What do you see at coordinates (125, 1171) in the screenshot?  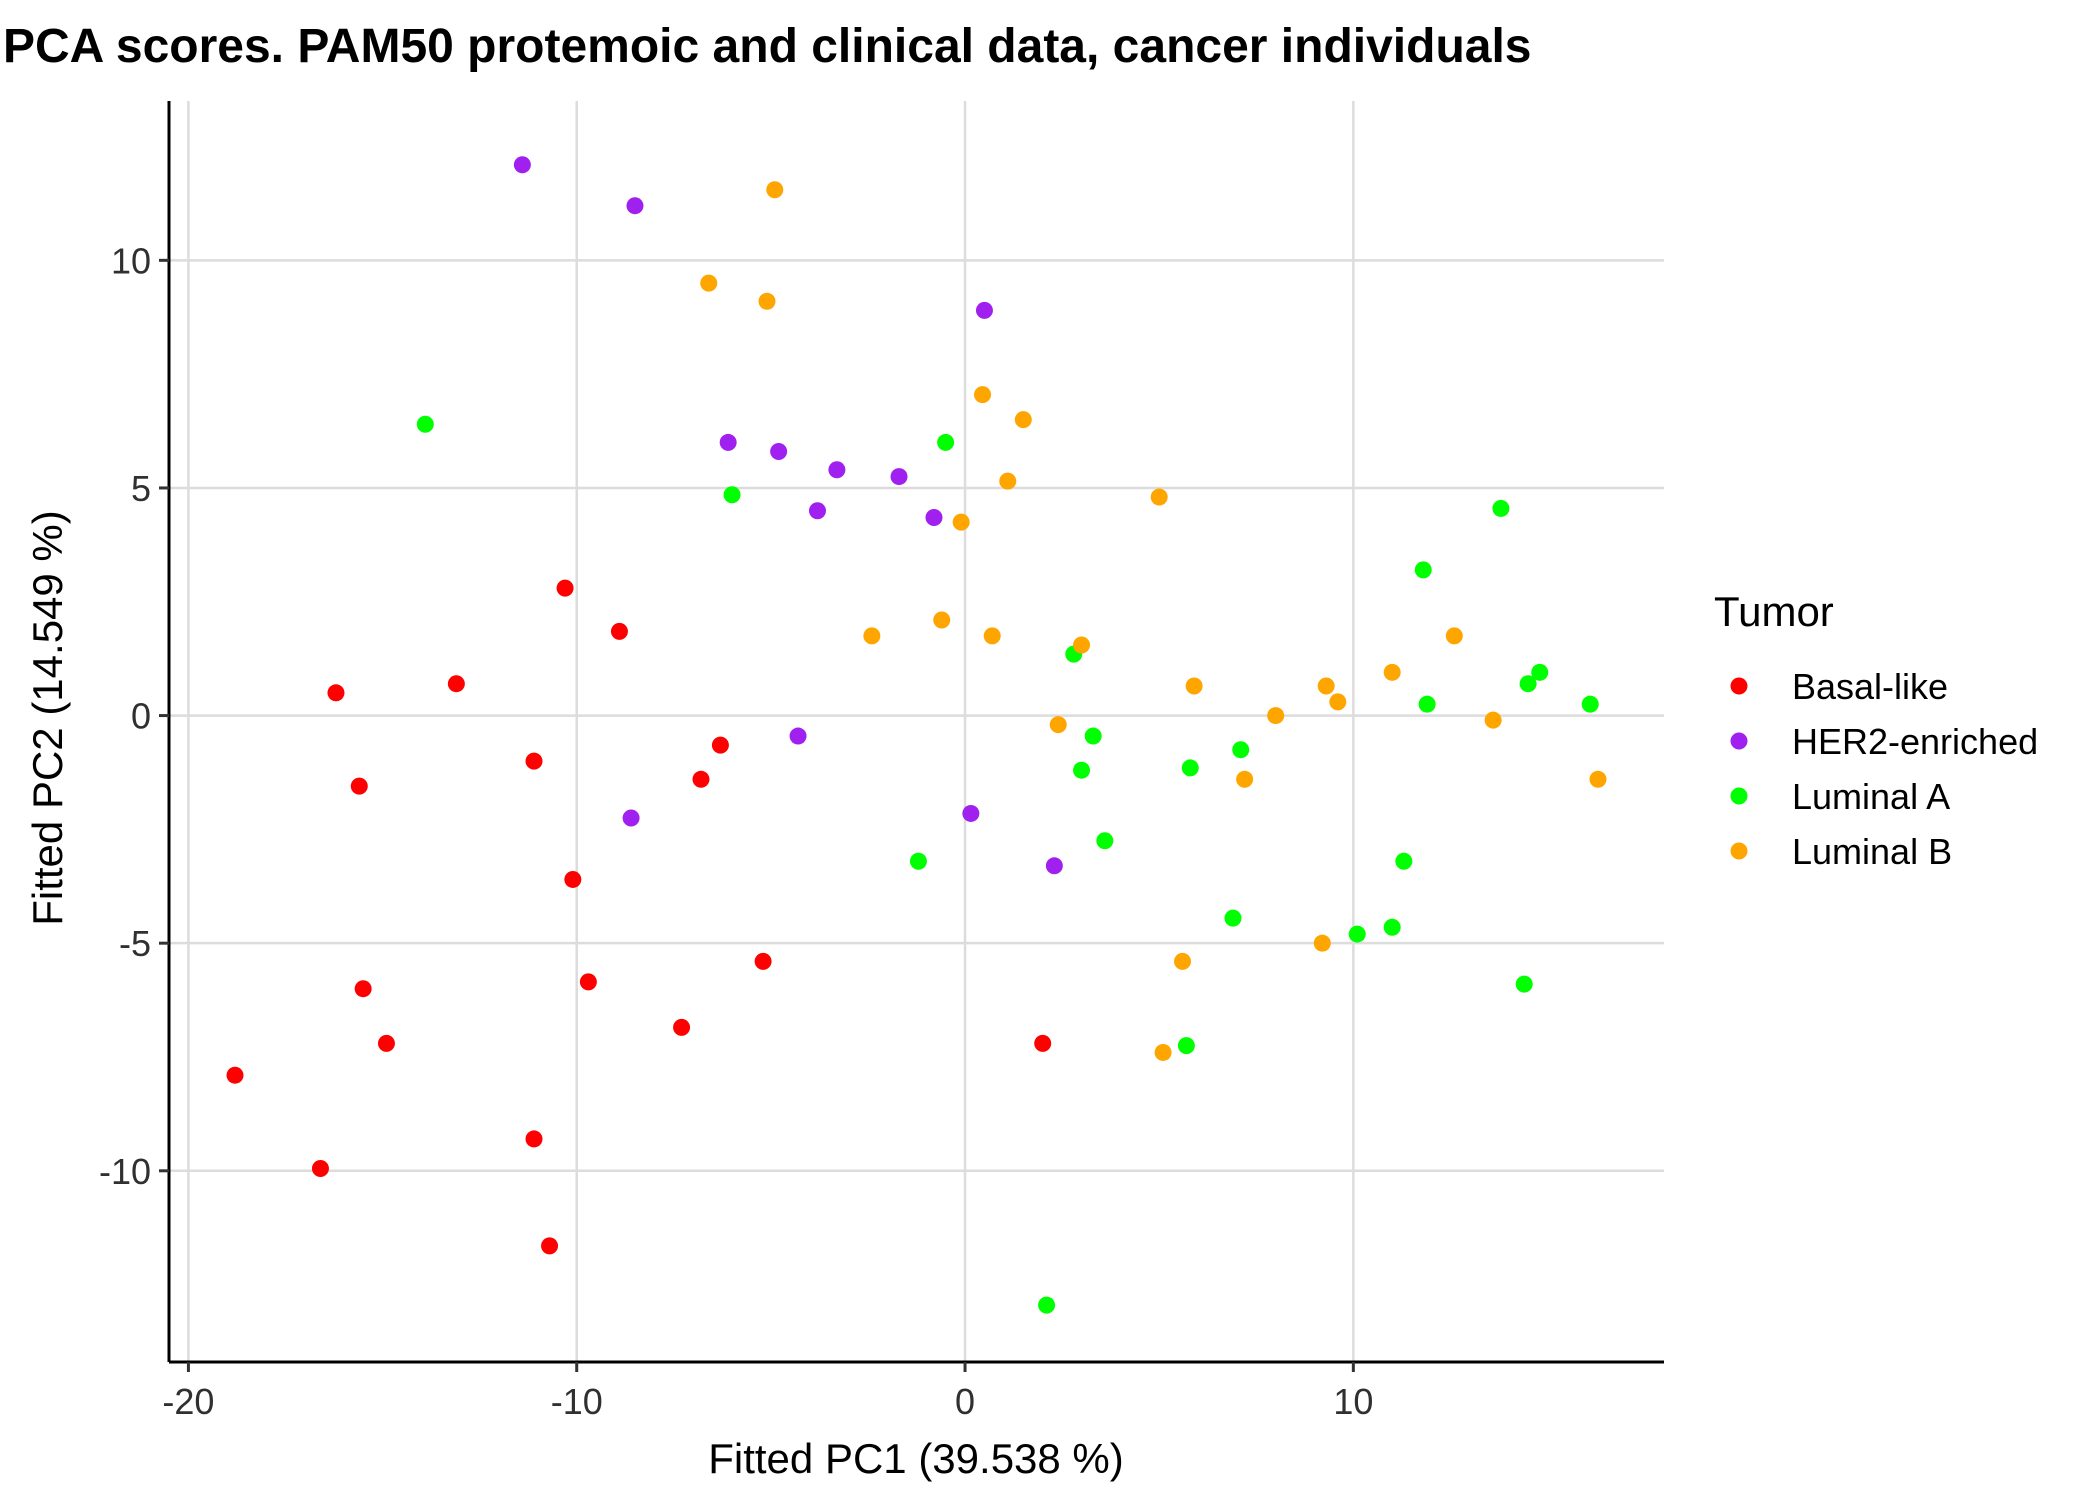 I see `y-tick-label: -10` at bounding box center [125, 1171].